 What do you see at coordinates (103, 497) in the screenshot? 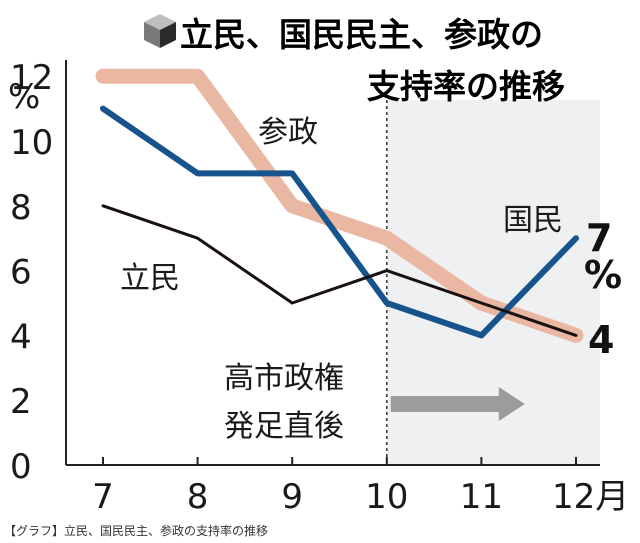
I see `x-tick-label-7: 7` at bounding box center [103, 497].